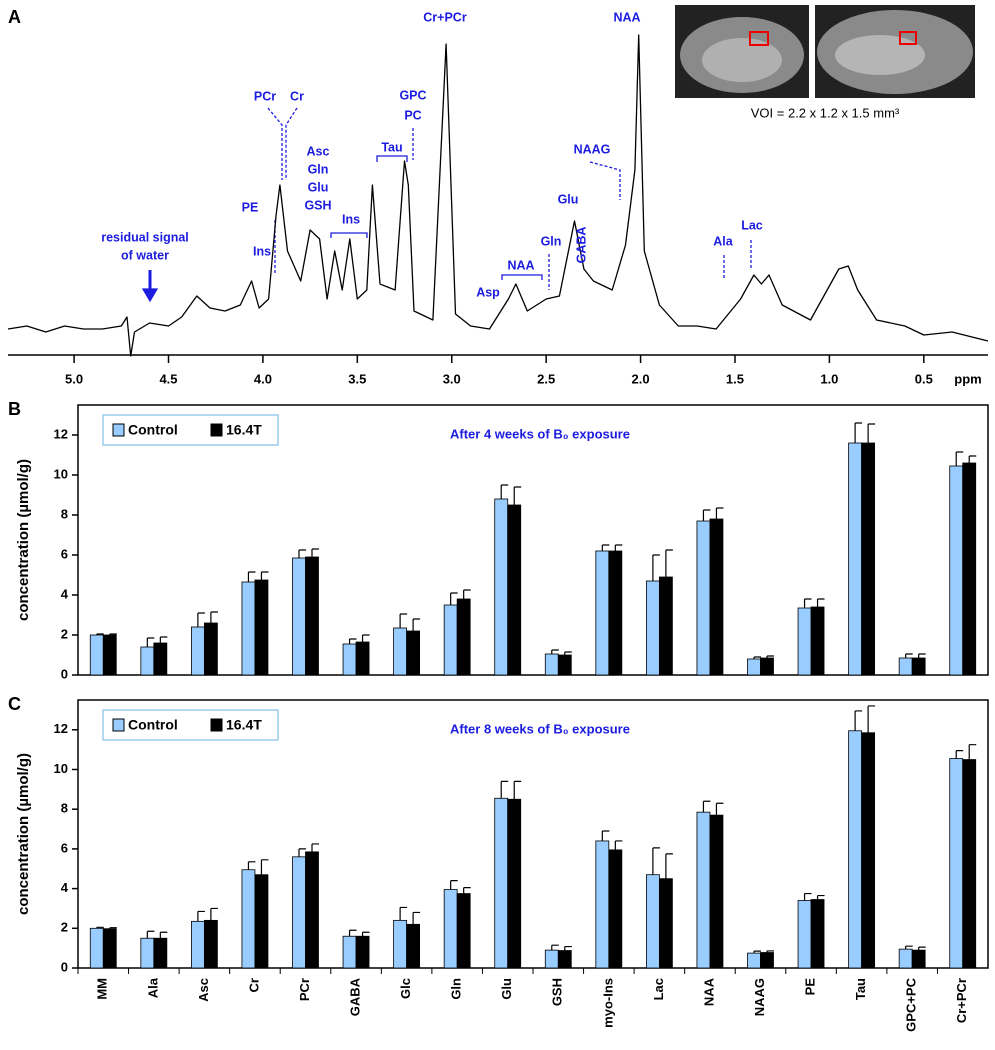 The width and height of the screenshot is (995, 1050). Describe the element at coordinates (924, 378) in the screenshot. I see `x-tick-label: 0.5` at that location.